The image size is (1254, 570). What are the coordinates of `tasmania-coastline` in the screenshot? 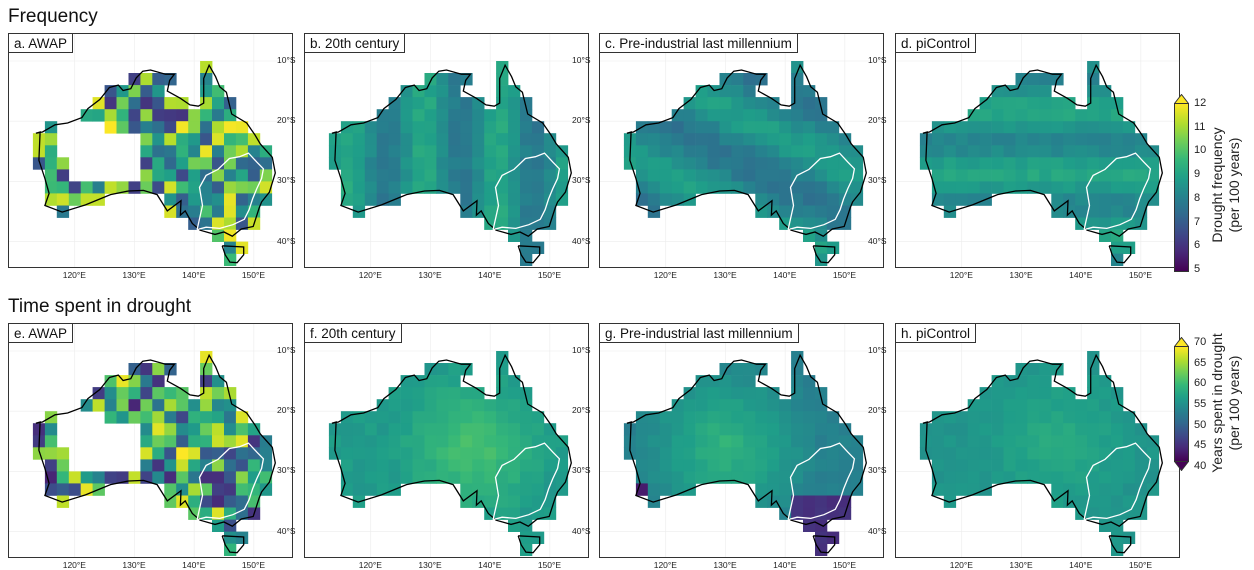 It's located at (529, 254).